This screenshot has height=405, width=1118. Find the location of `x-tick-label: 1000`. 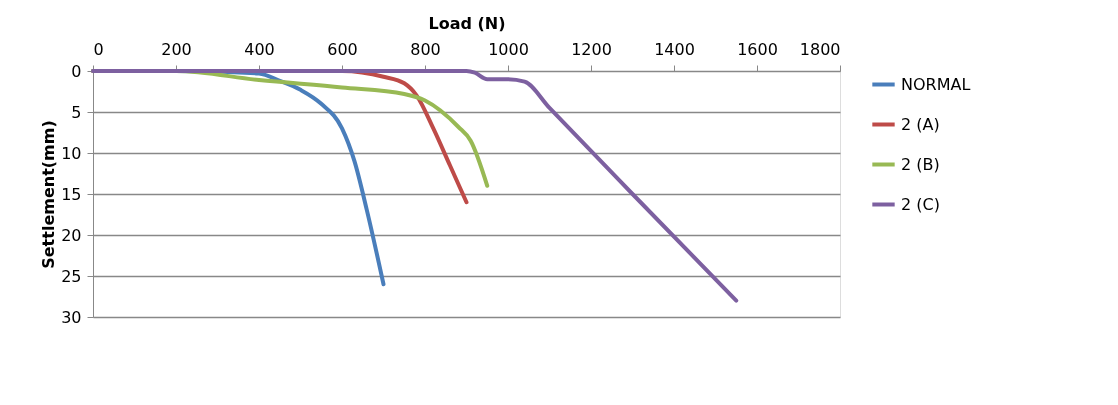

x-tick-label: 1000 is located at coordinates (508, 49).